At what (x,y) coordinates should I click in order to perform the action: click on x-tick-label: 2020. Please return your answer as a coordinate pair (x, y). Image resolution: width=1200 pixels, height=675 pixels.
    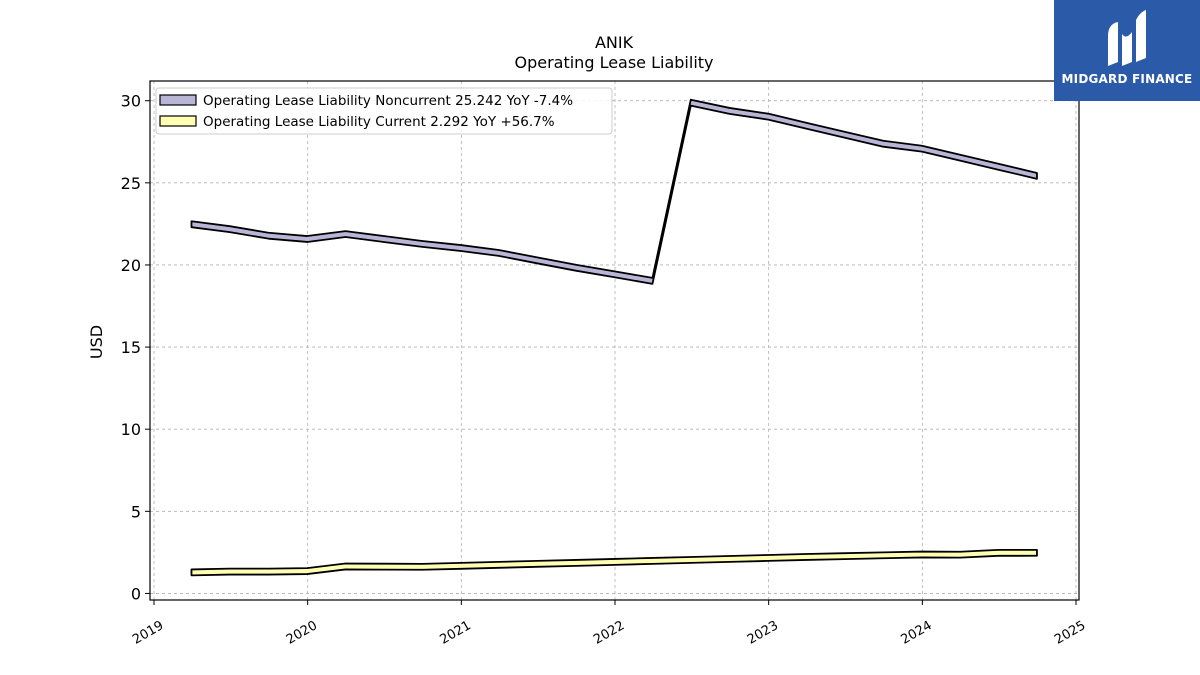
    Looking at the image, I should click on (302, 633).